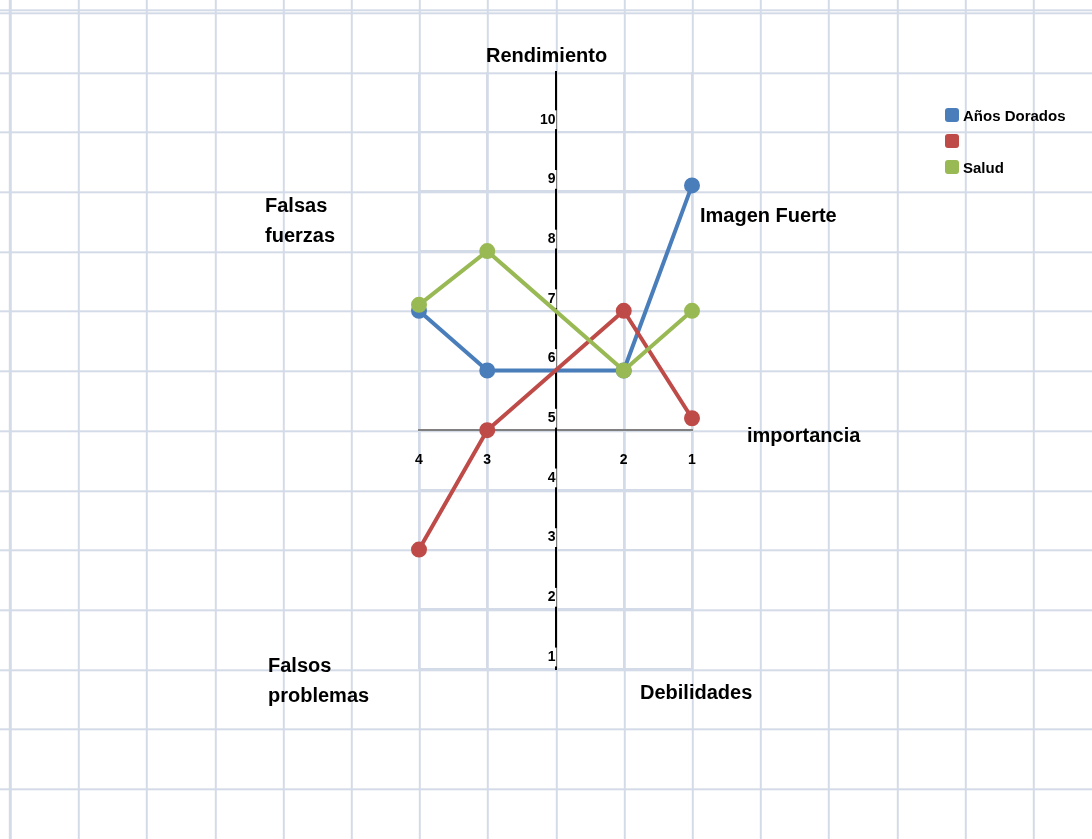  What do you see at coordinates (551, 596) in the screenshot?
I see `y-tick-label: 2` at bounding box center [551, 596].